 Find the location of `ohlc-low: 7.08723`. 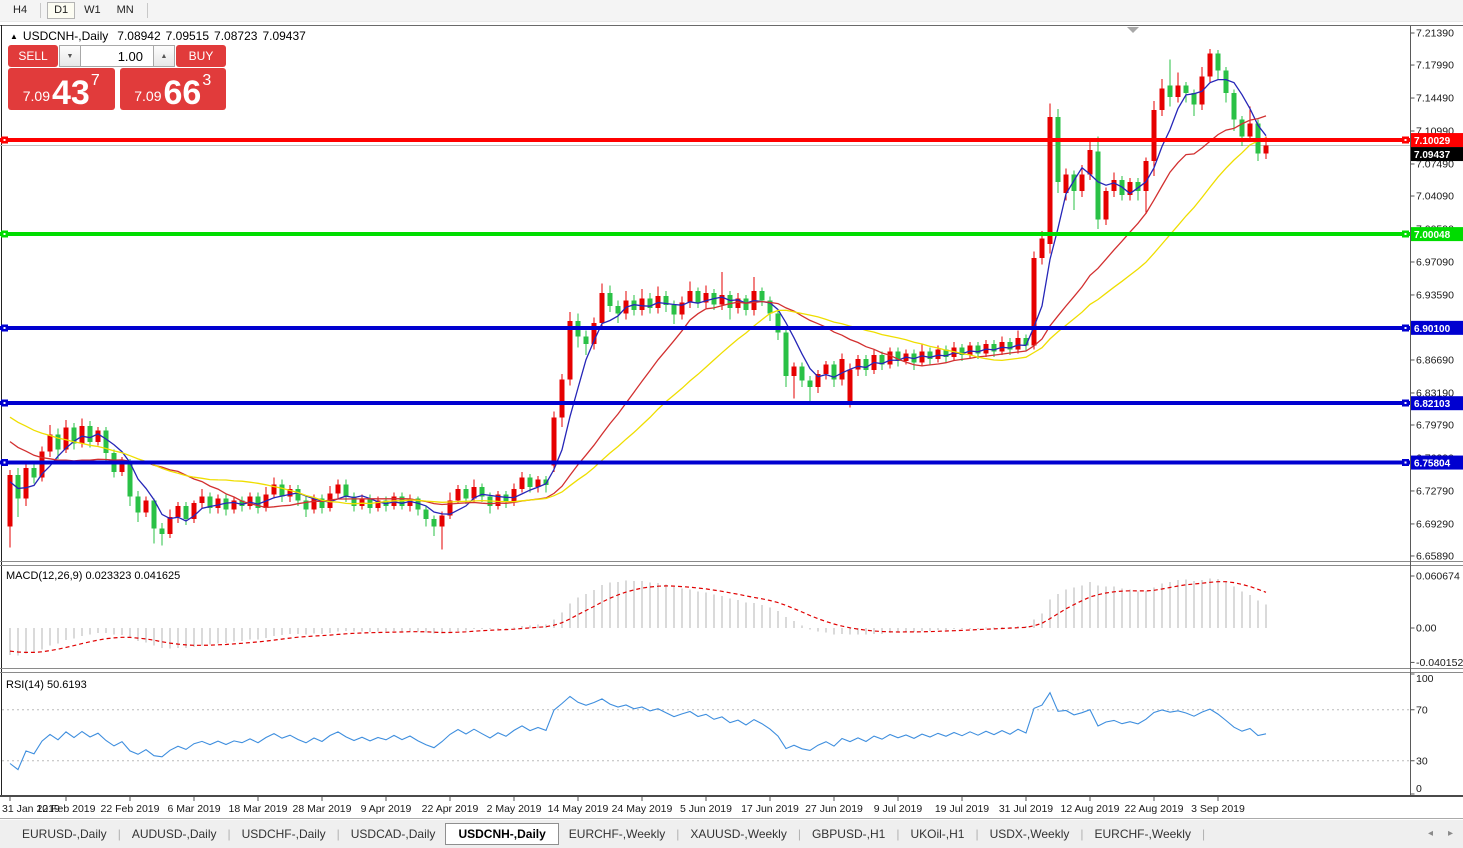

ohlc-low: 7.08723 is located at coordinates (236, 36).